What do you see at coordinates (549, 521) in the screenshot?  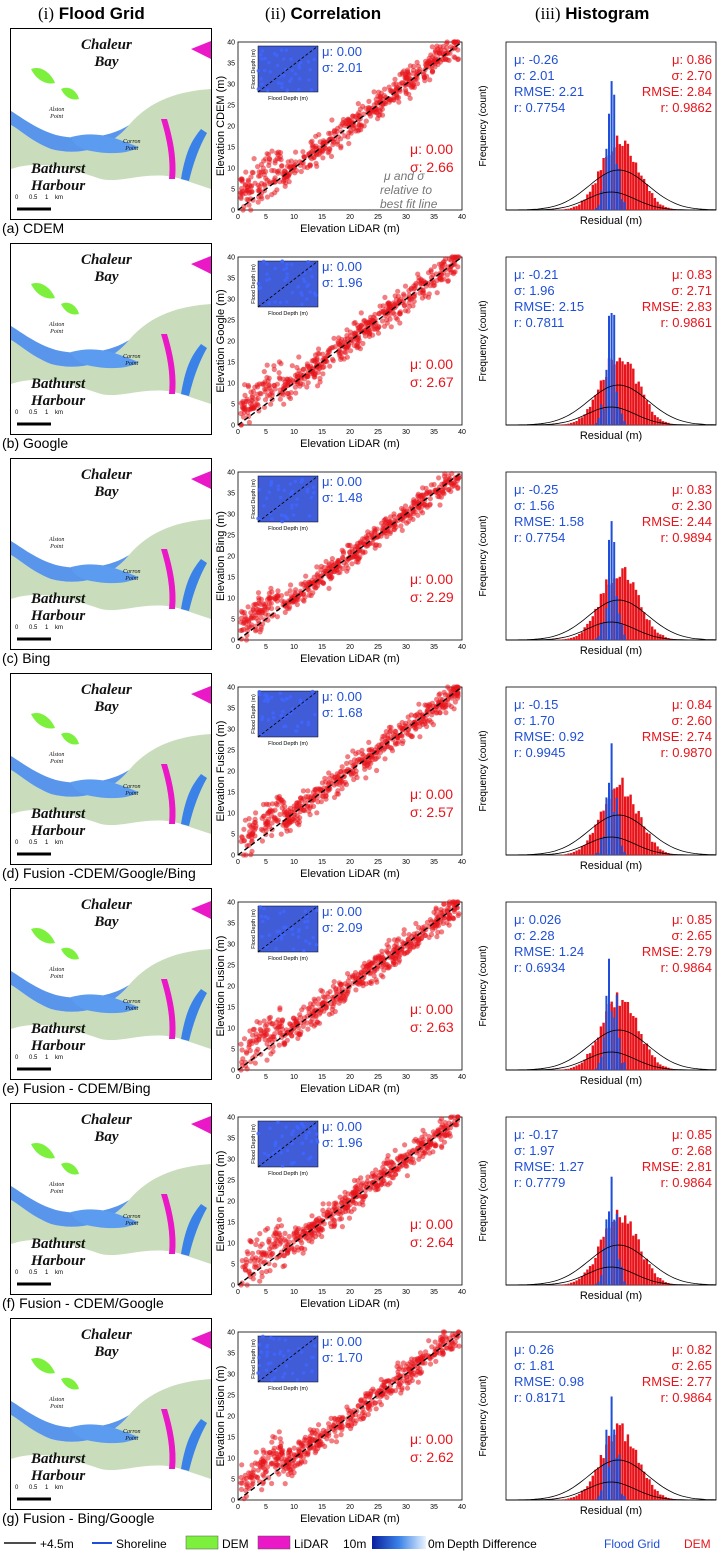 I see `flood-stat-rmse: RMSE: 1.58` at bounding box center [549, 521].